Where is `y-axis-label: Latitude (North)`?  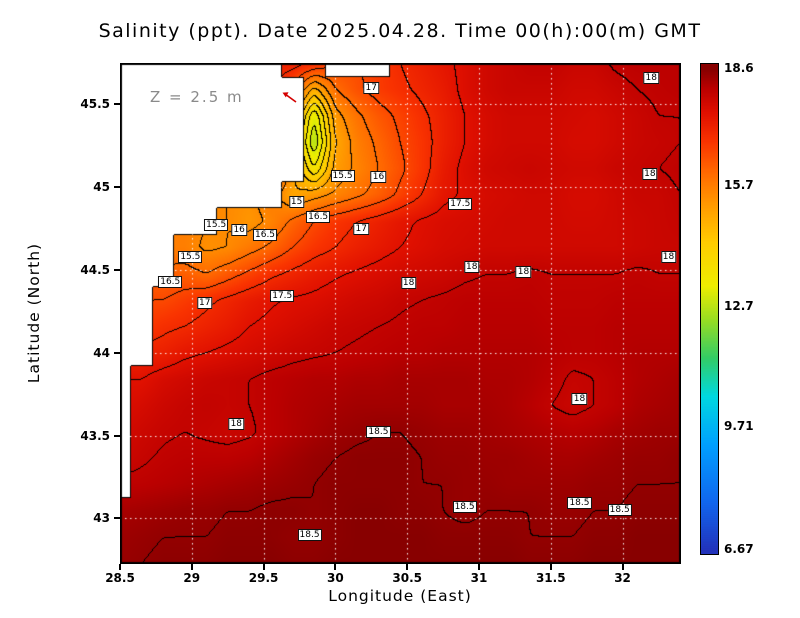 y-axis-label: Latitude (North) is located at coordinates (34, 313).